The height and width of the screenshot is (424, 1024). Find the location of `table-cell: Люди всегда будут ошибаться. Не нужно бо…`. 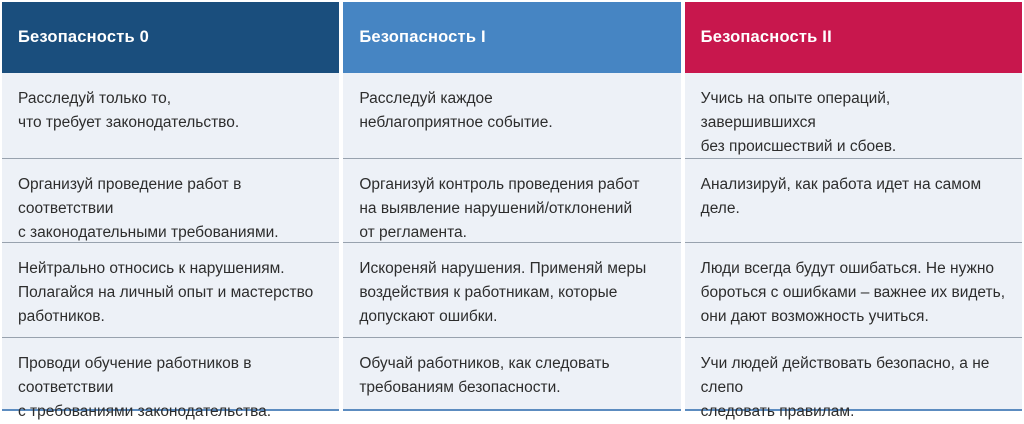

table-cell: Люди всегда будут ошибаться. Не нужно бо… is located at coordinates (853, 289).